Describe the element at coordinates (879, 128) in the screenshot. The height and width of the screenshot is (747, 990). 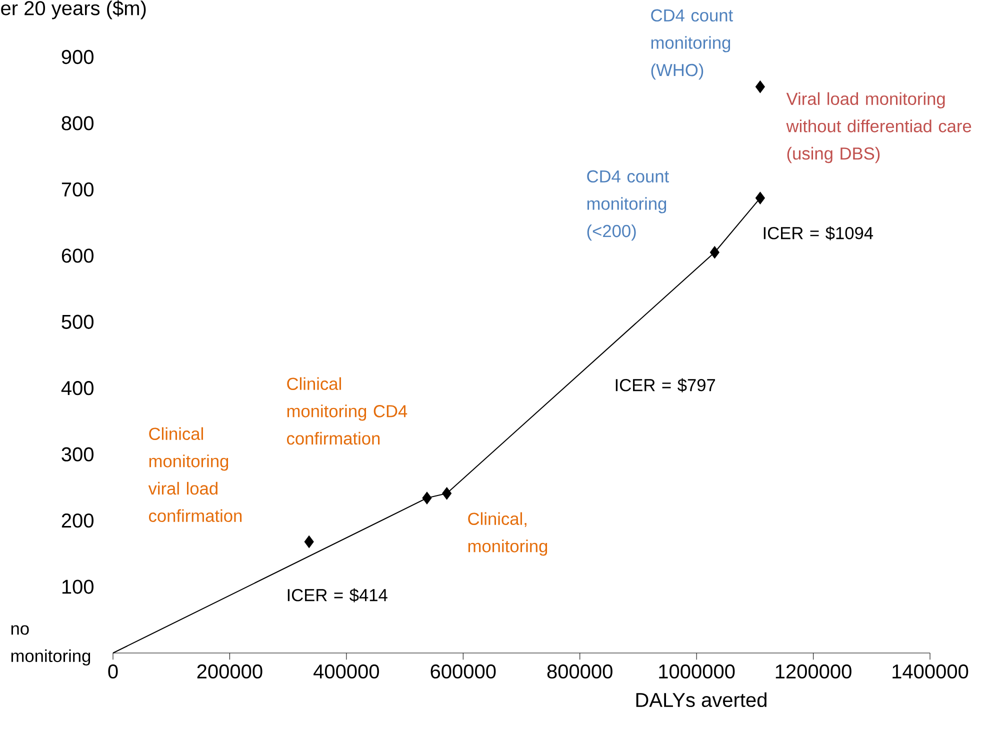
I see `annotation: Viral load monitoring without differentiad care (using DBS)` at that location.